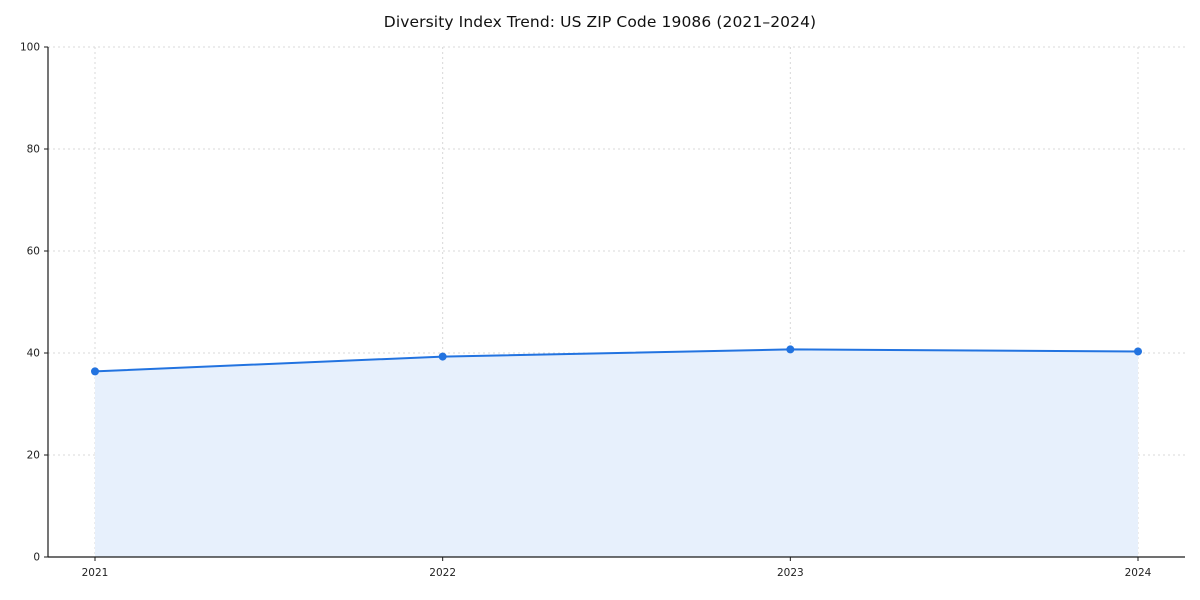 The width and height of the screenshot is (1200, 600). Describe the element at coordinates (33, 150) in the screenshot. I see `y-tick-label: 80` at that location.